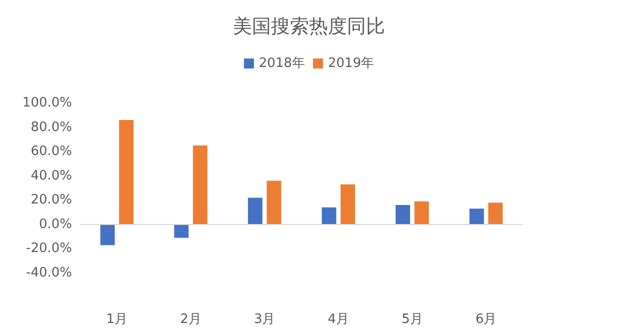 This screenshot has width=618, height=330. What do you see at coordinates (49, 248) in the screenshot?
I see `y-tick-label: -20.0%` at bounding box center [49, 248].